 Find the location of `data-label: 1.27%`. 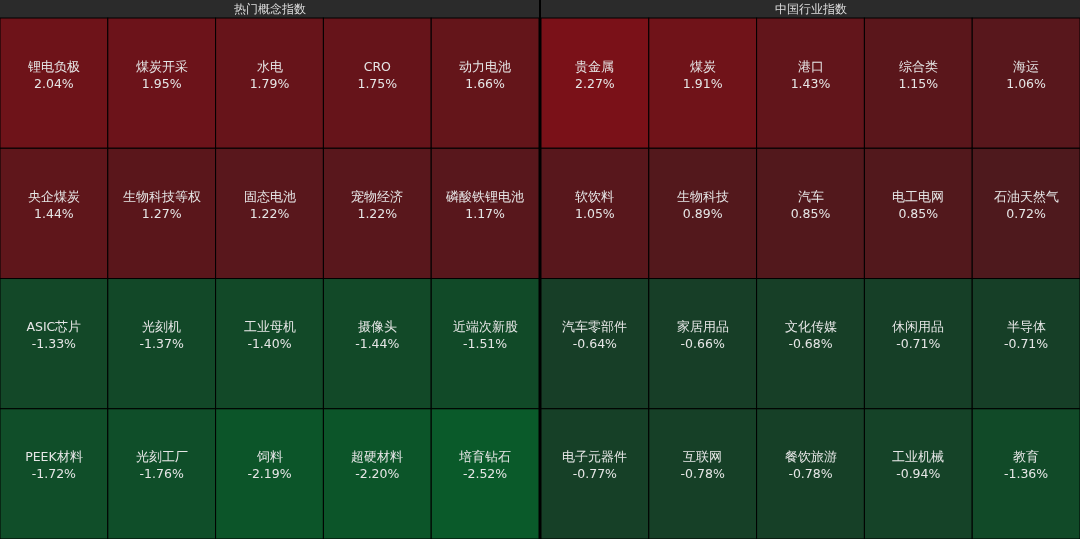

data-label: 1.27% is located at coordinates (161, 213).